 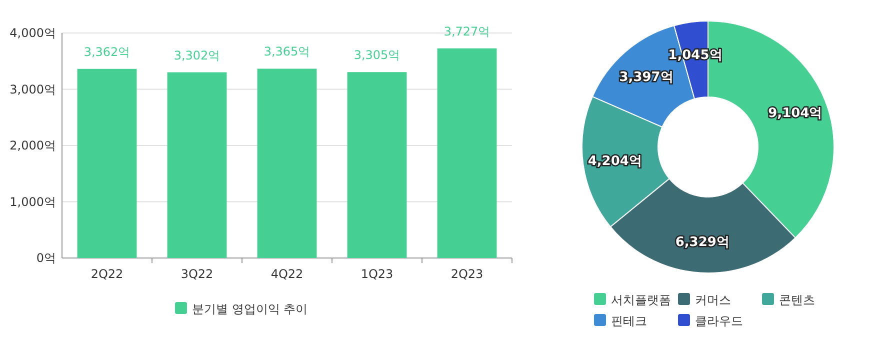 What do you see at coordinates (250, 309) in the screenshot?
I see `legend-label: 분기별 영업이익 추이` at bounding box center [250, 309].